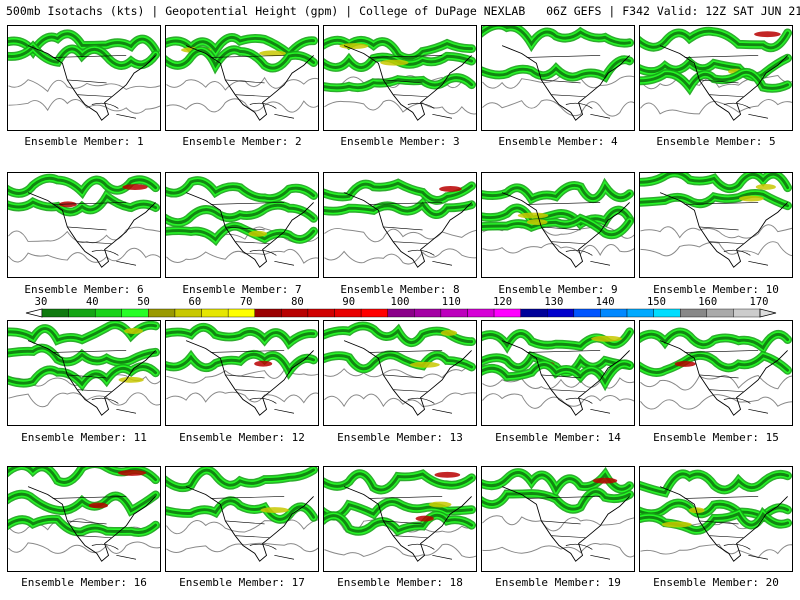 The width and height of the screenshot is (800, 600). Describe the element at coordinates (242, 582) in the screenshot. I see `ensemble-member-label: Ensemble Member: 17` at that location.